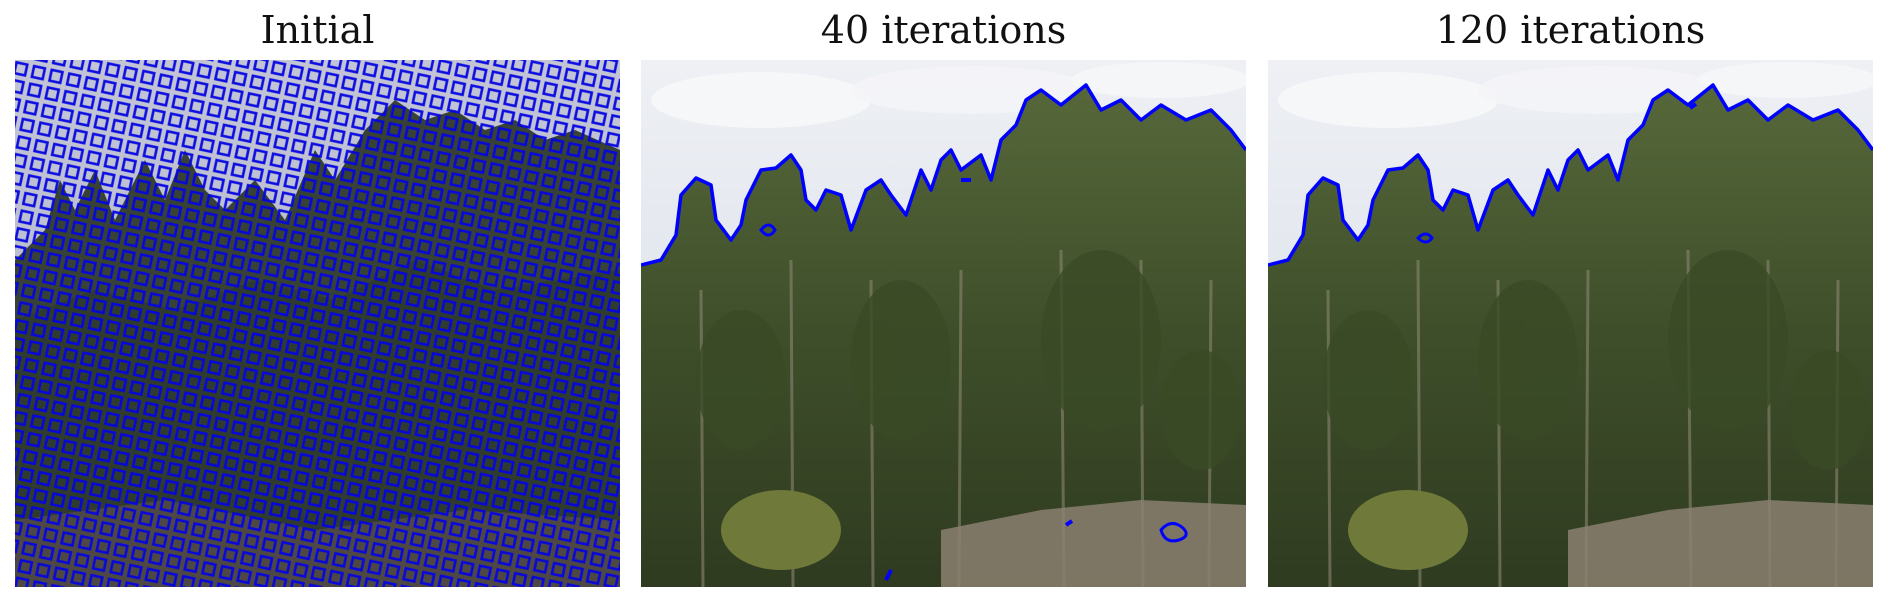 The image size is (1888, 611). What do you see at coordinates (943, 30) in the screenshot?
I see `panel-title: 40 iterations` at bounding box center [943, 30].